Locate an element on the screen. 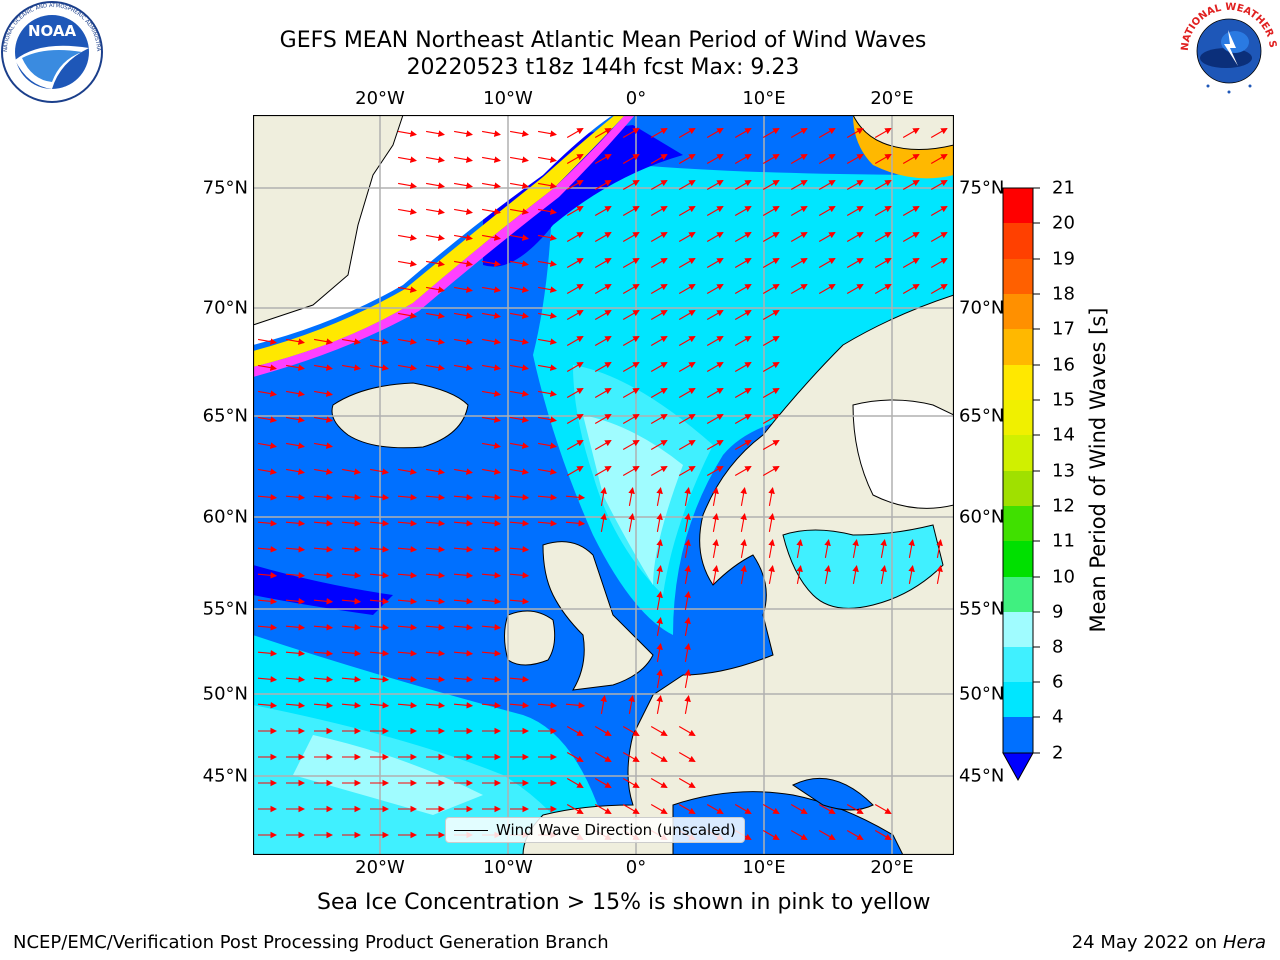  colorbar-tick-label: 4 is located at coordinates (1058, 717).